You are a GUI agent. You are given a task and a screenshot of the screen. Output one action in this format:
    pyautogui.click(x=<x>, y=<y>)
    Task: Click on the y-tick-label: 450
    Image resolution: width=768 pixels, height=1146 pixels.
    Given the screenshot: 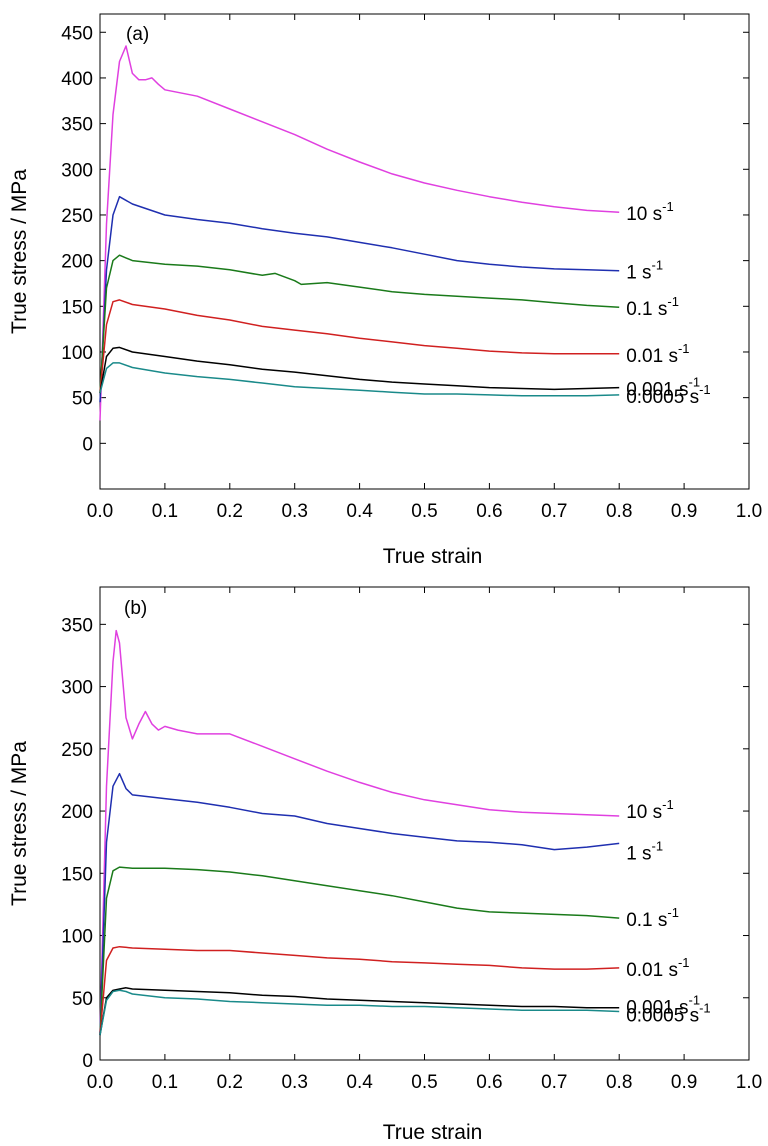 What is the action you would take?
    pyautogui.click(x=77, y=33)
    